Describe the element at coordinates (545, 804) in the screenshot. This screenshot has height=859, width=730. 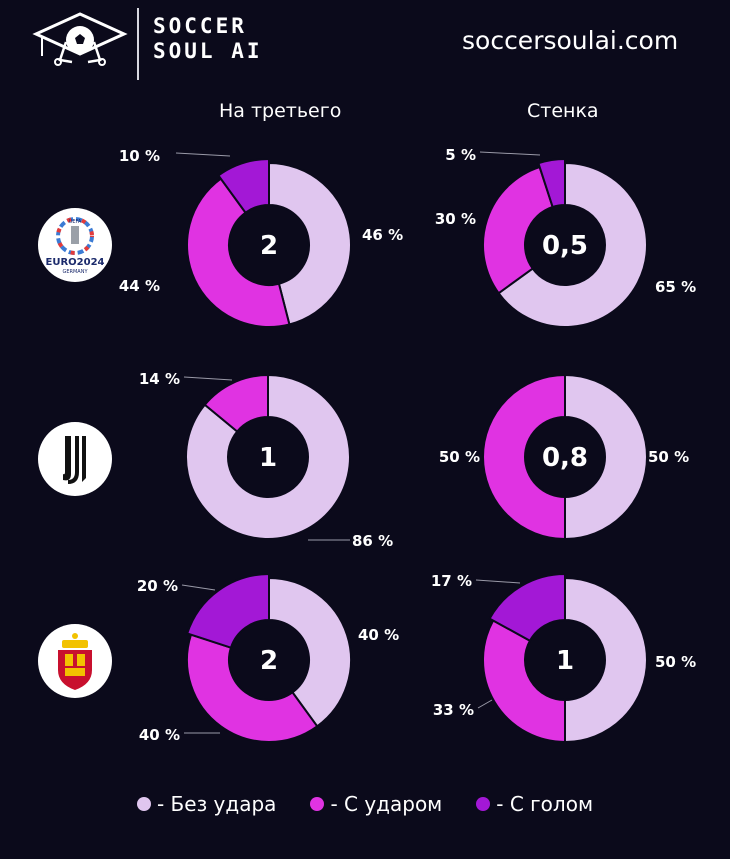
I see `legend-label-with-goal: - С голом` at that location.